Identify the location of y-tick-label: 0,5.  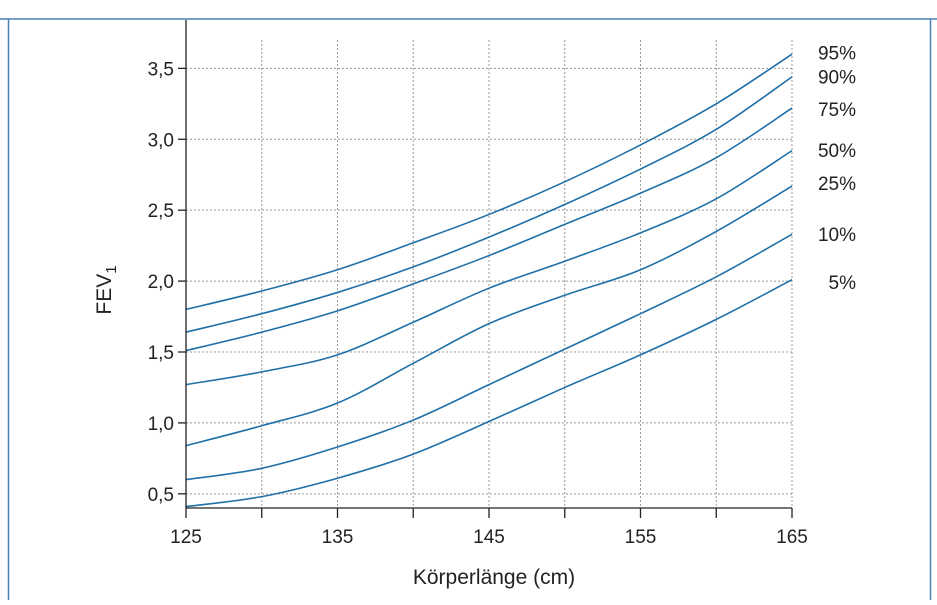
(161, 495).